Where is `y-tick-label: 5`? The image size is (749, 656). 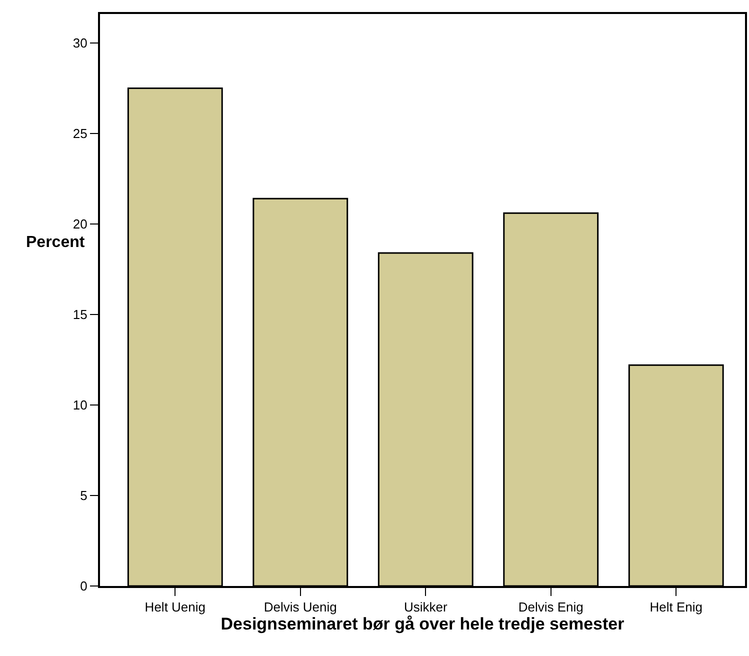 y-tick-label: 5 is located at coordinates (84, 496).